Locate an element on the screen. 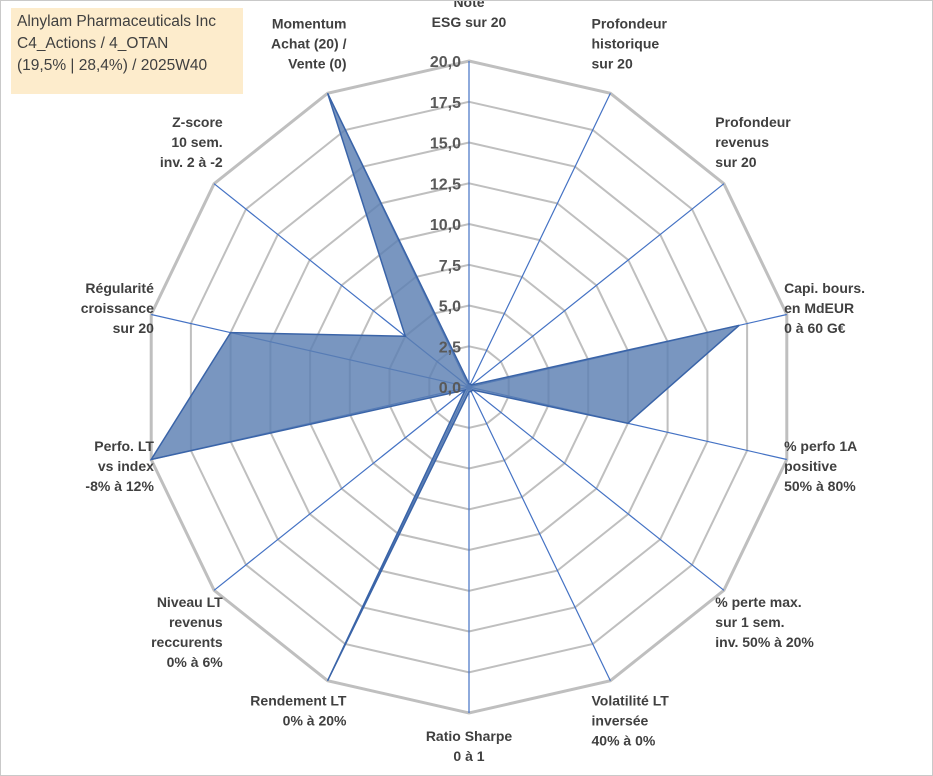  axis-label: Profondeur historique sur 20 is located at coordinates (630, 43).